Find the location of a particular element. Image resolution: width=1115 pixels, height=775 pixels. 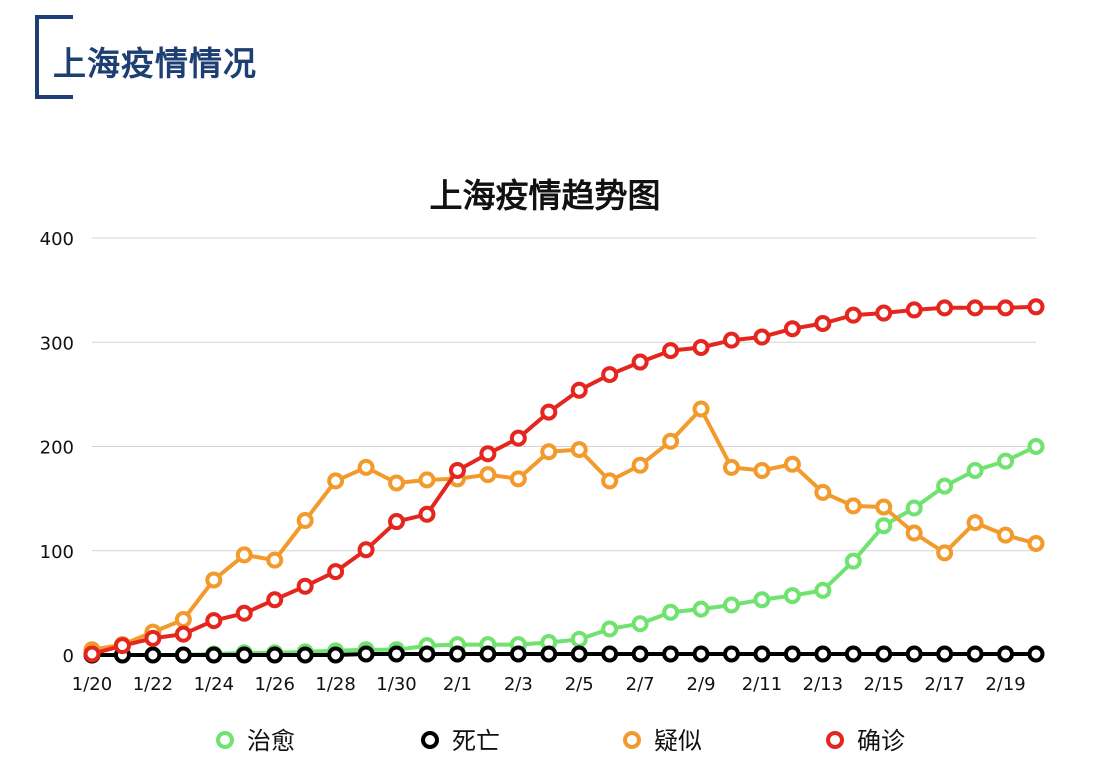

legend-label: 确诊 is located at coordinates (881, 741).